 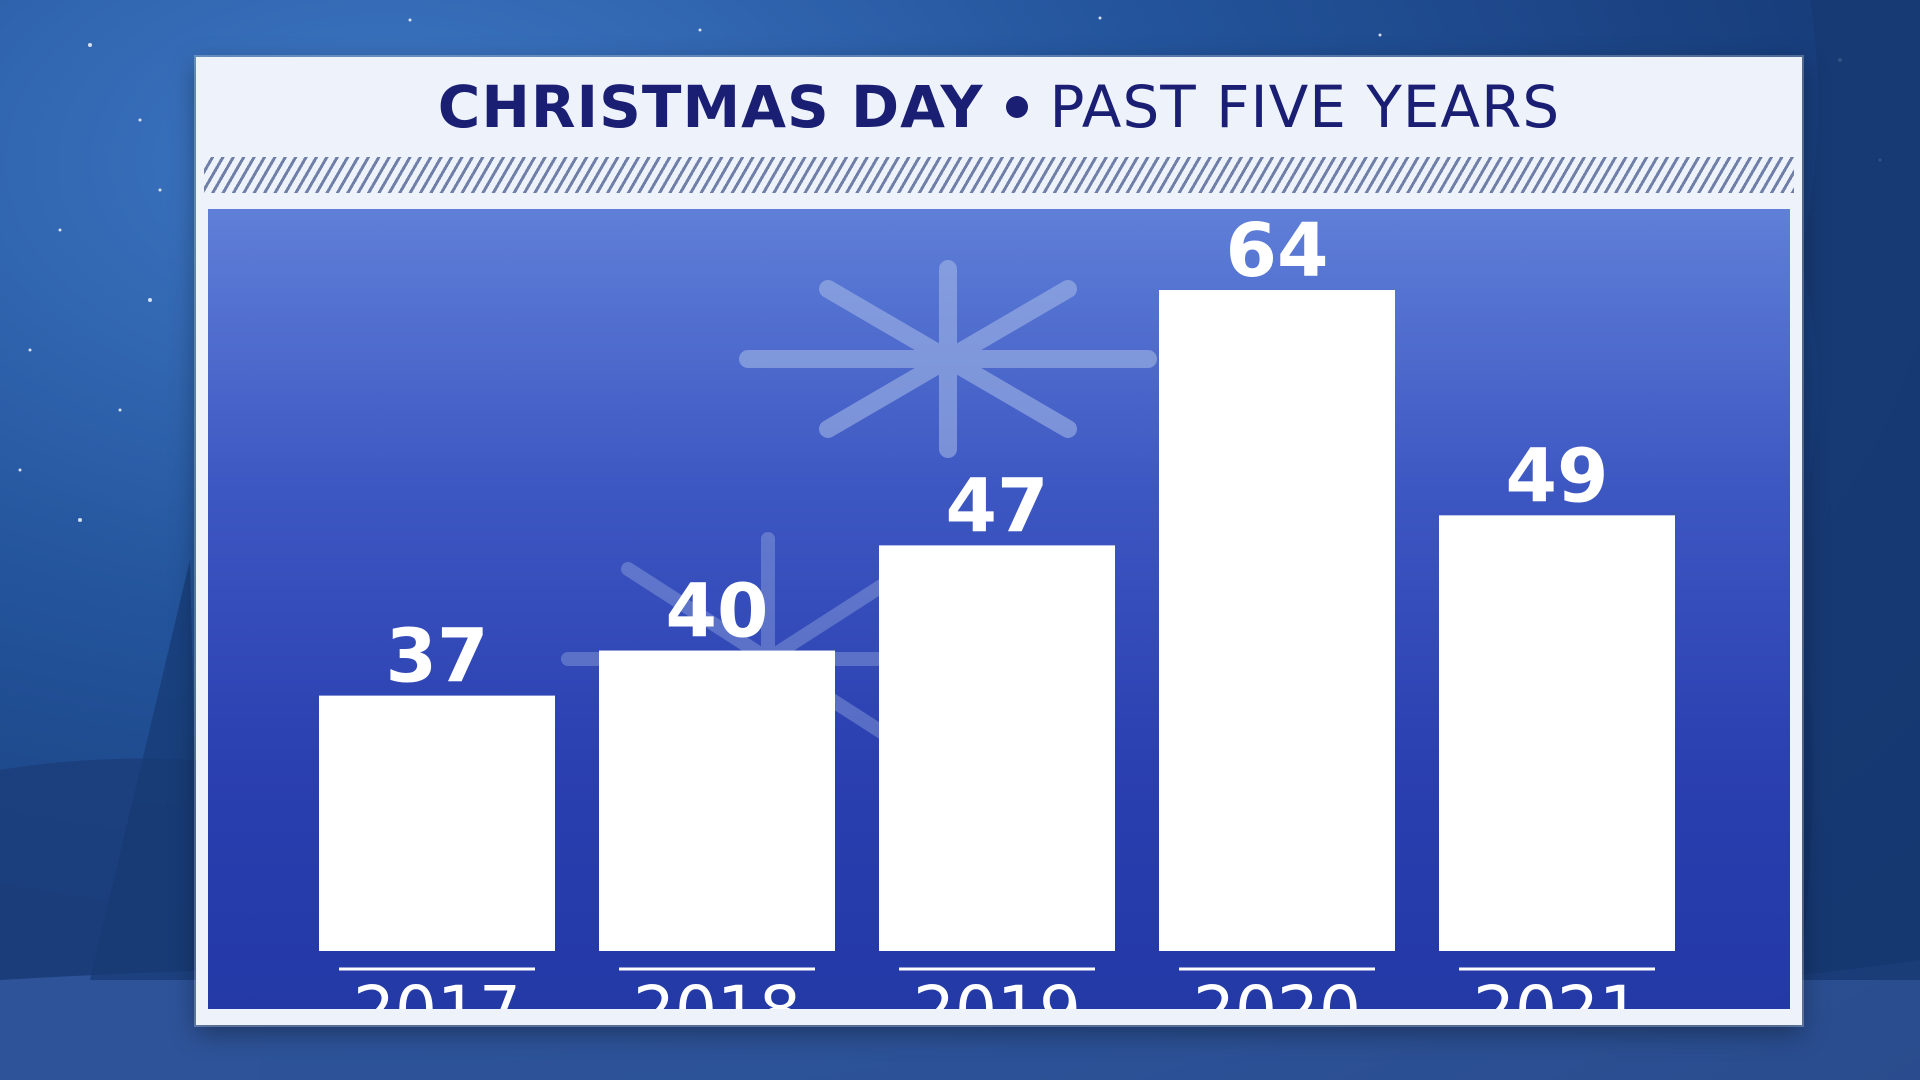 I want to click on bar-2018, so click(x=717, y=800).